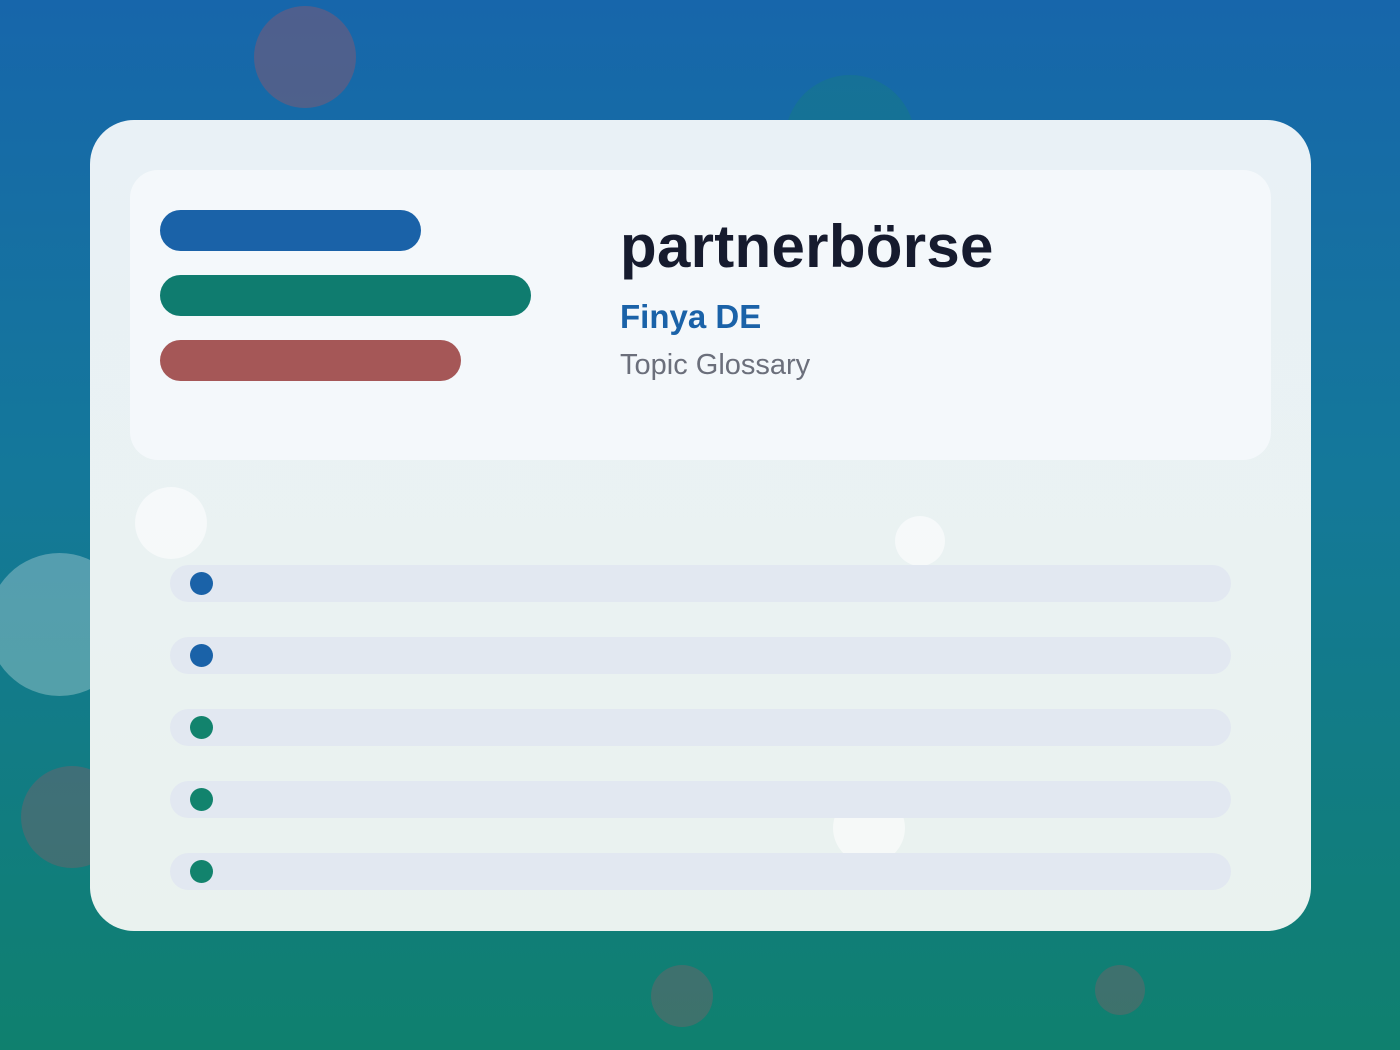 The height and width of the screenshot is (1050, 1400). I want to click on section-caption: Topic Glossary, so click(715, 365).